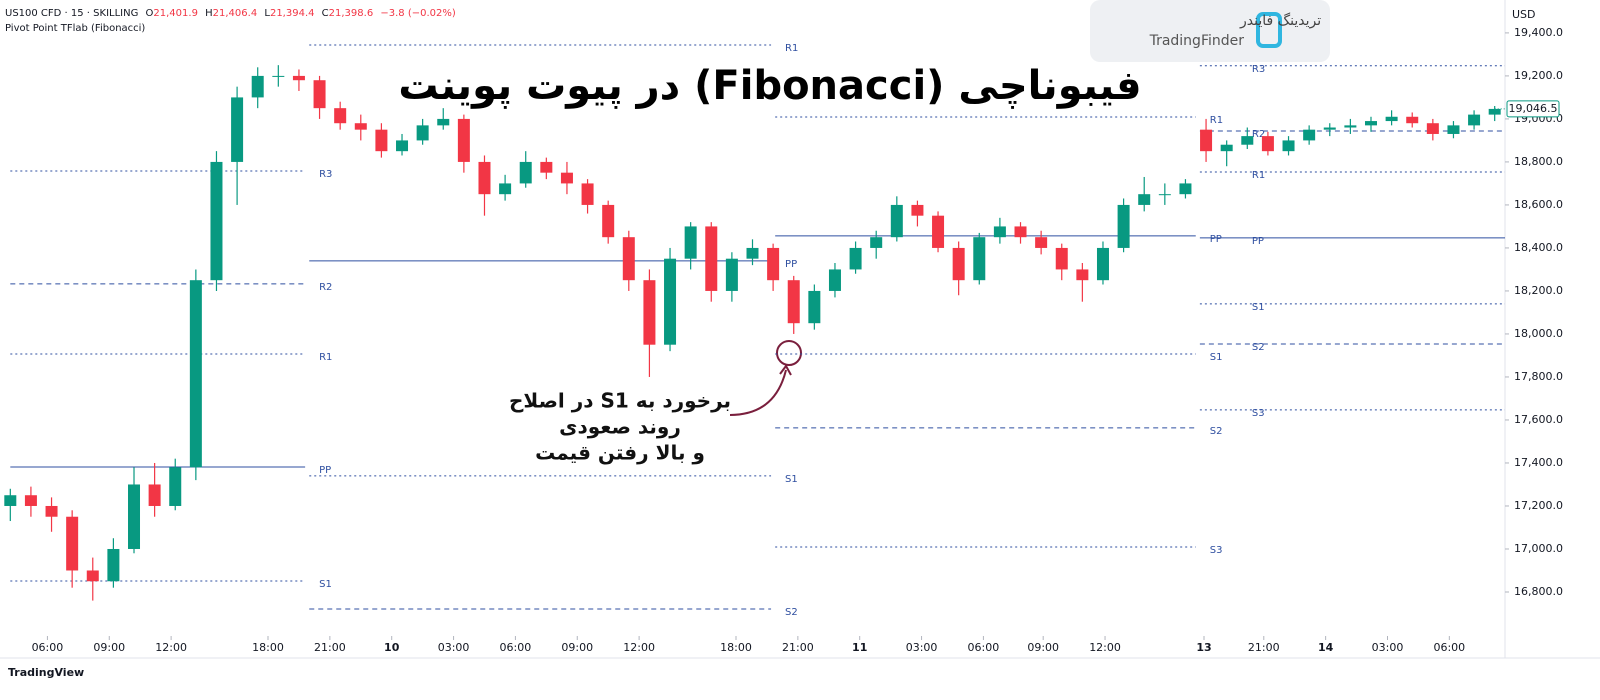 The height and width of the screenshot is (700, 1600). What do you see at coordinates (46, 672) in the screenshot?
I see `footer-brand: TradingView` at bounding box center [46, 672].